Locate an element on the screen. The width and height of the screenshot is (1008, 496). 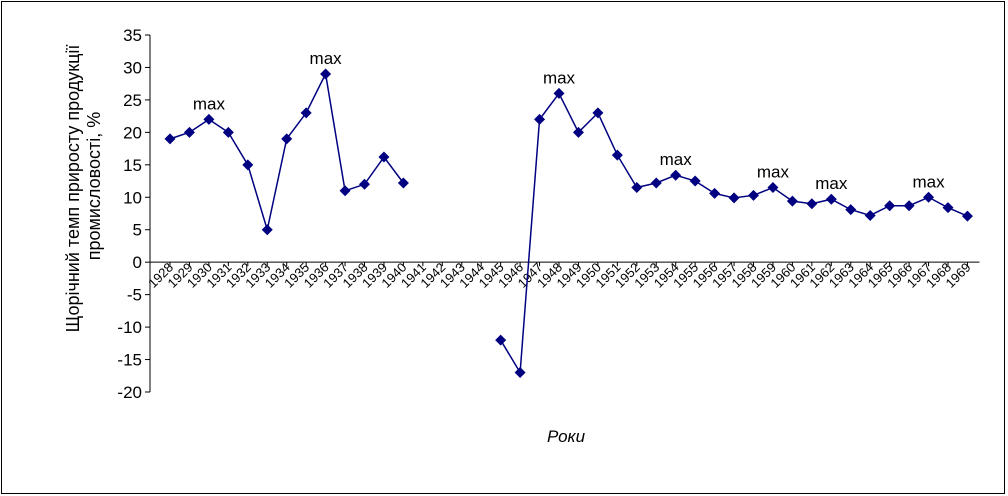
y-axis-title-line-2: промисловості, % is located at coordinates (94, 186).